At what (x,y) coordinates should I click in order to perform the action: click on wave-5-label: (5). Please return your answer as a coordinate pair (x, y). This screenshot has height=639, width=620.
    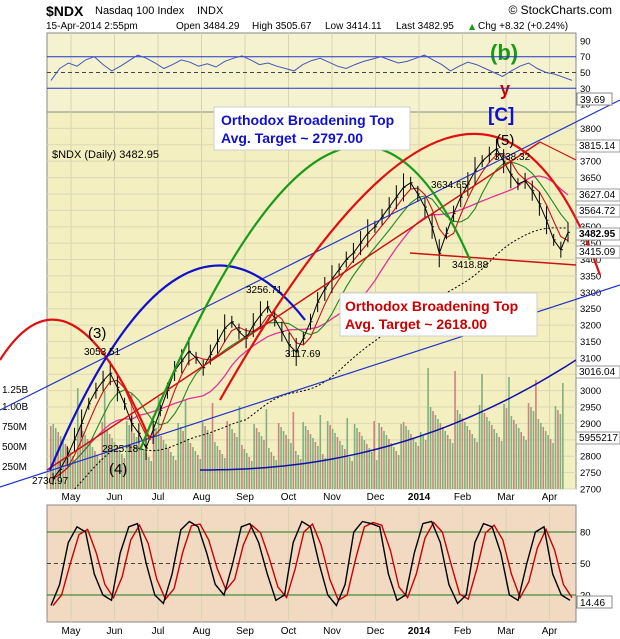
    Looking at the image, I should click on (505, 140).